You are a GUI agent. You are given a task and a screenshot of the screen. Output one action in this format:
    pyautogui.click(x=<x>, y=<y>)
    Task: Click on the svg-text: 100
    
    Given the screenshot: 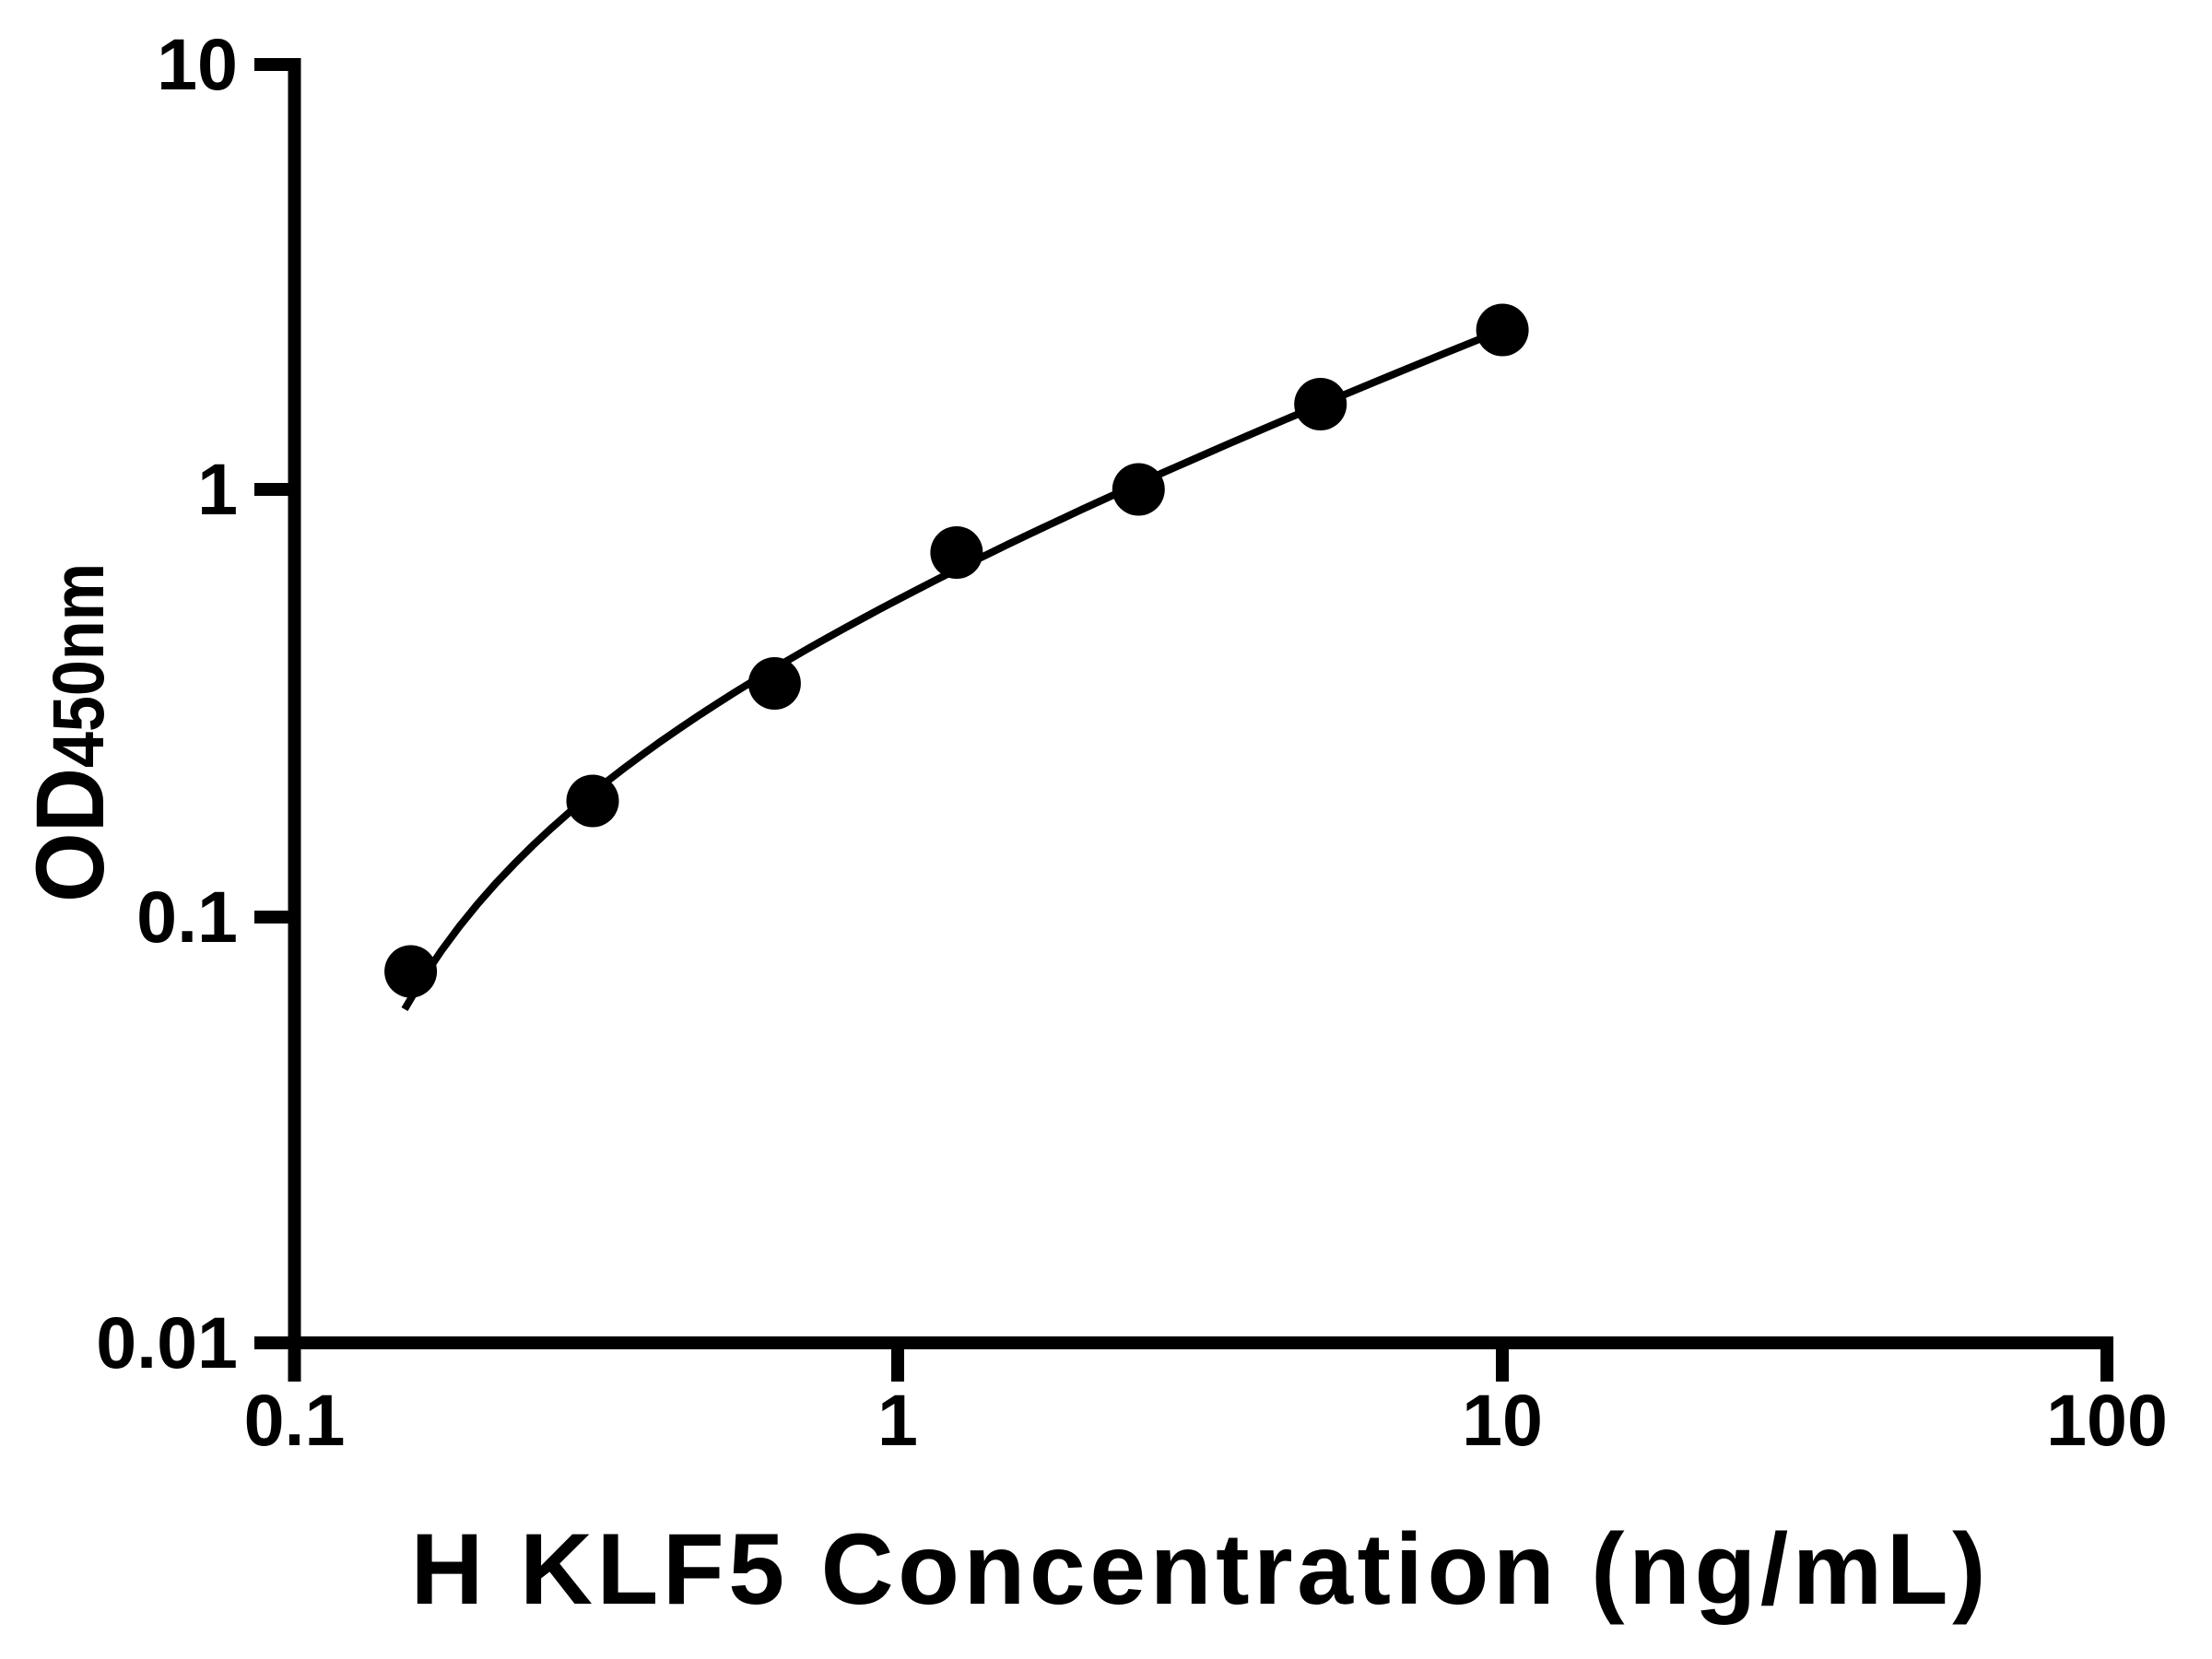 What is the action you would take?
    pyautogui.click(x=2107, y=1420)
    